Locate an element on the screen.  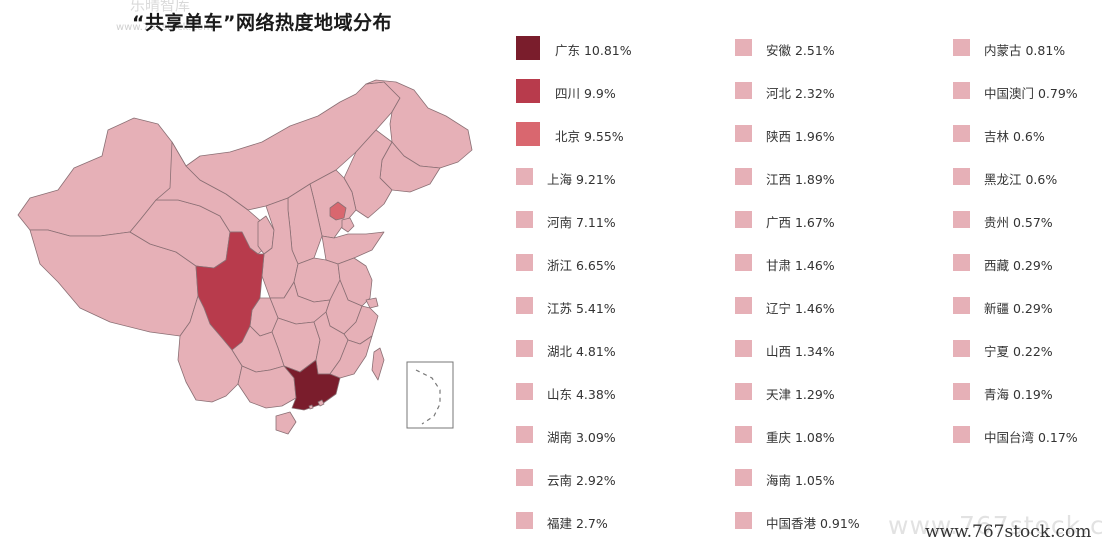
legend-label: 湖北 4.81% is located at coordinates (581, 351).